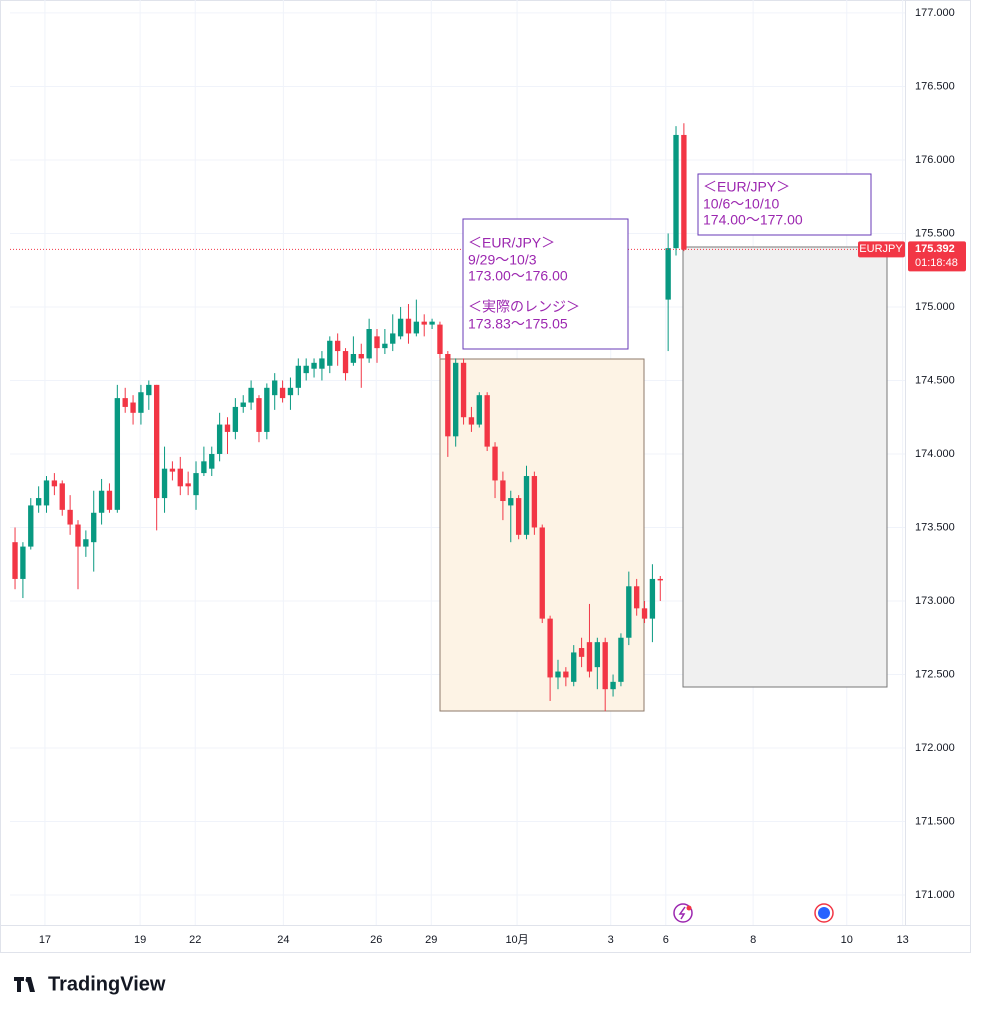  I want to click on y-tick-label: 174.000, so click(935, 454).